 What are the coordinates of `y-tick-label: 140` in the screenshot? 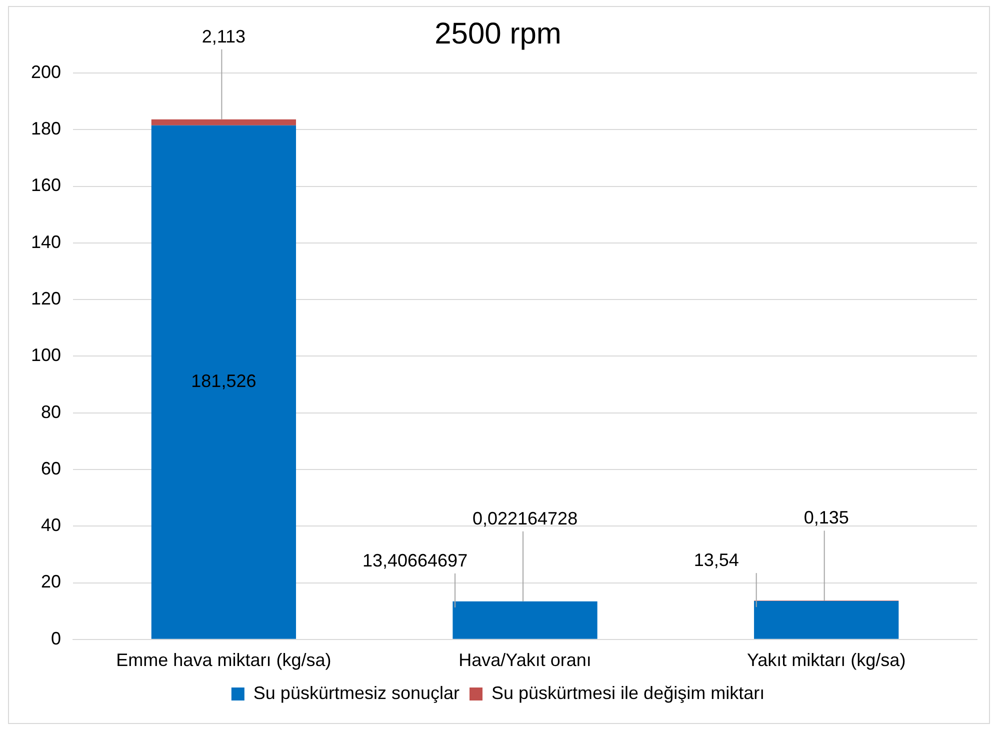 It's located at (46, 242).